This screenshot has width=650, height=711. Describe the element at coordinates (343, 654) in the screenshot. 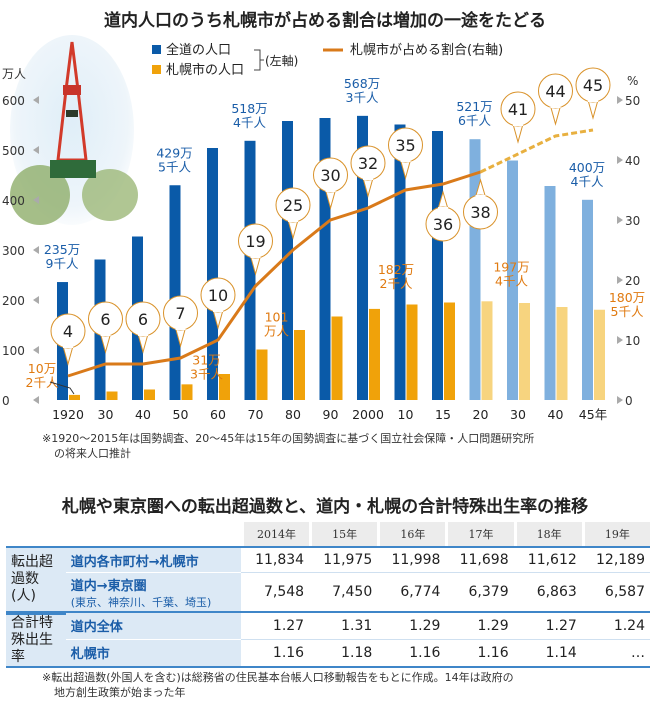

I see `table-cell: 1.18` at that location.